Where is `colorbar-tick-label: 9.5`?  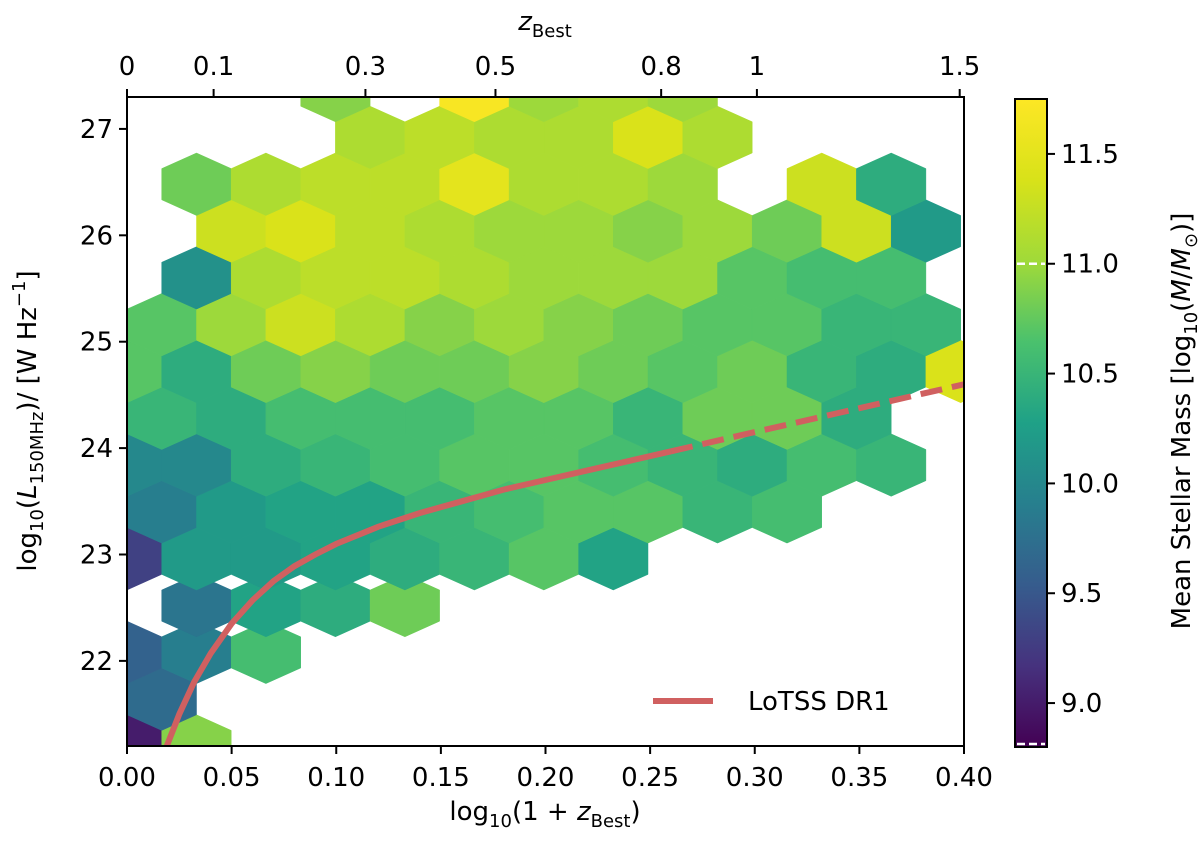
colorbar-tick-label: 9.5 is located at coordinates (1081, 594).